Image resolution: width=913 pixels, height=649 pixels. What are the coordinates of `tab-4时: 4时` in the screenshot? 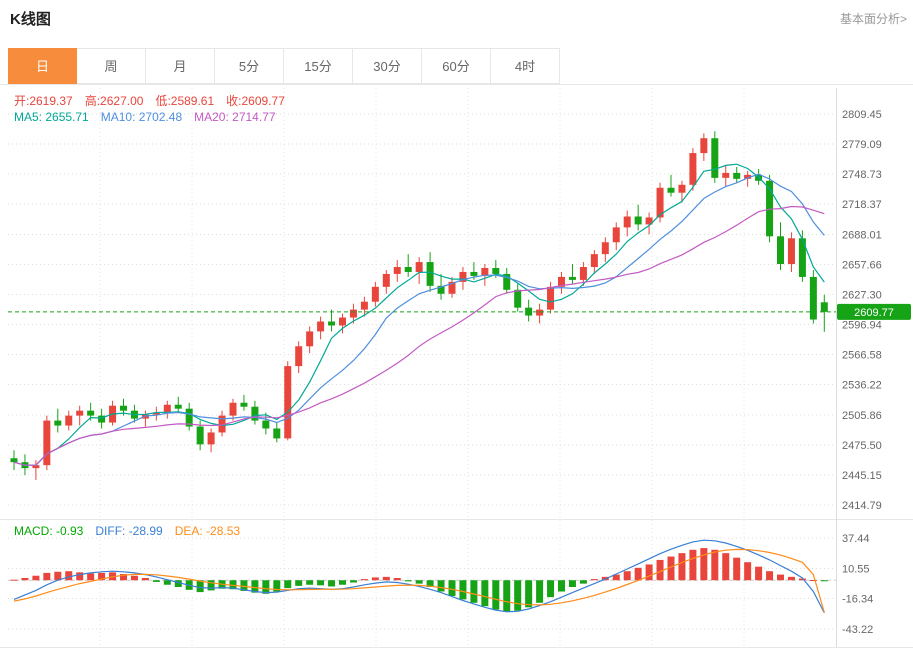 It's located at (525, 66).